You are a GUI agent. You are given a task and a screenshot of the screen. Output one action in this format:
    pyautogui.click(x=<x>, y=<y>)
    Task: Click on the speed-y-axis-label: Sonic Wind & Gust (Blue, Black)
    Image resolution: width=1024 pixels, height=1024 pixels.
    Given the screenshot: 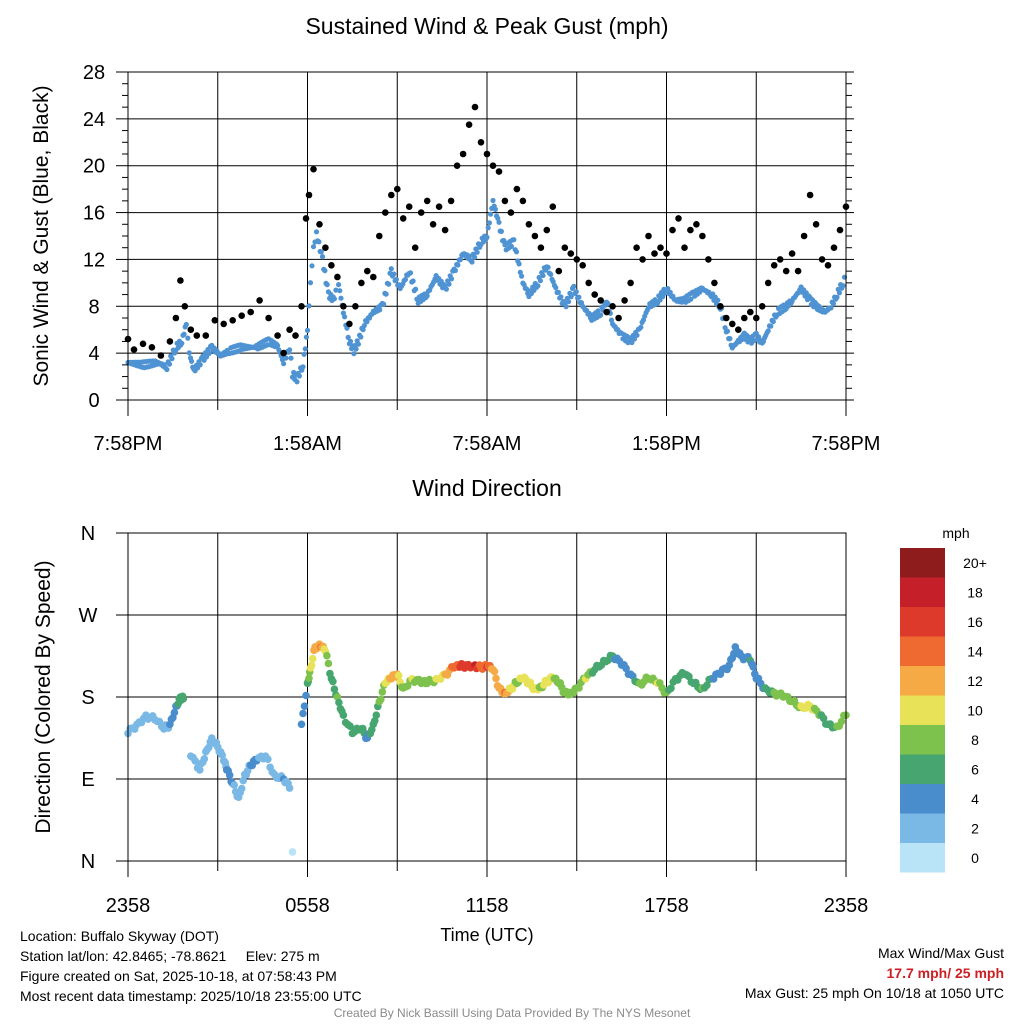 What is the action you would take?
    pyautogui.click(x=41, y=235)
    